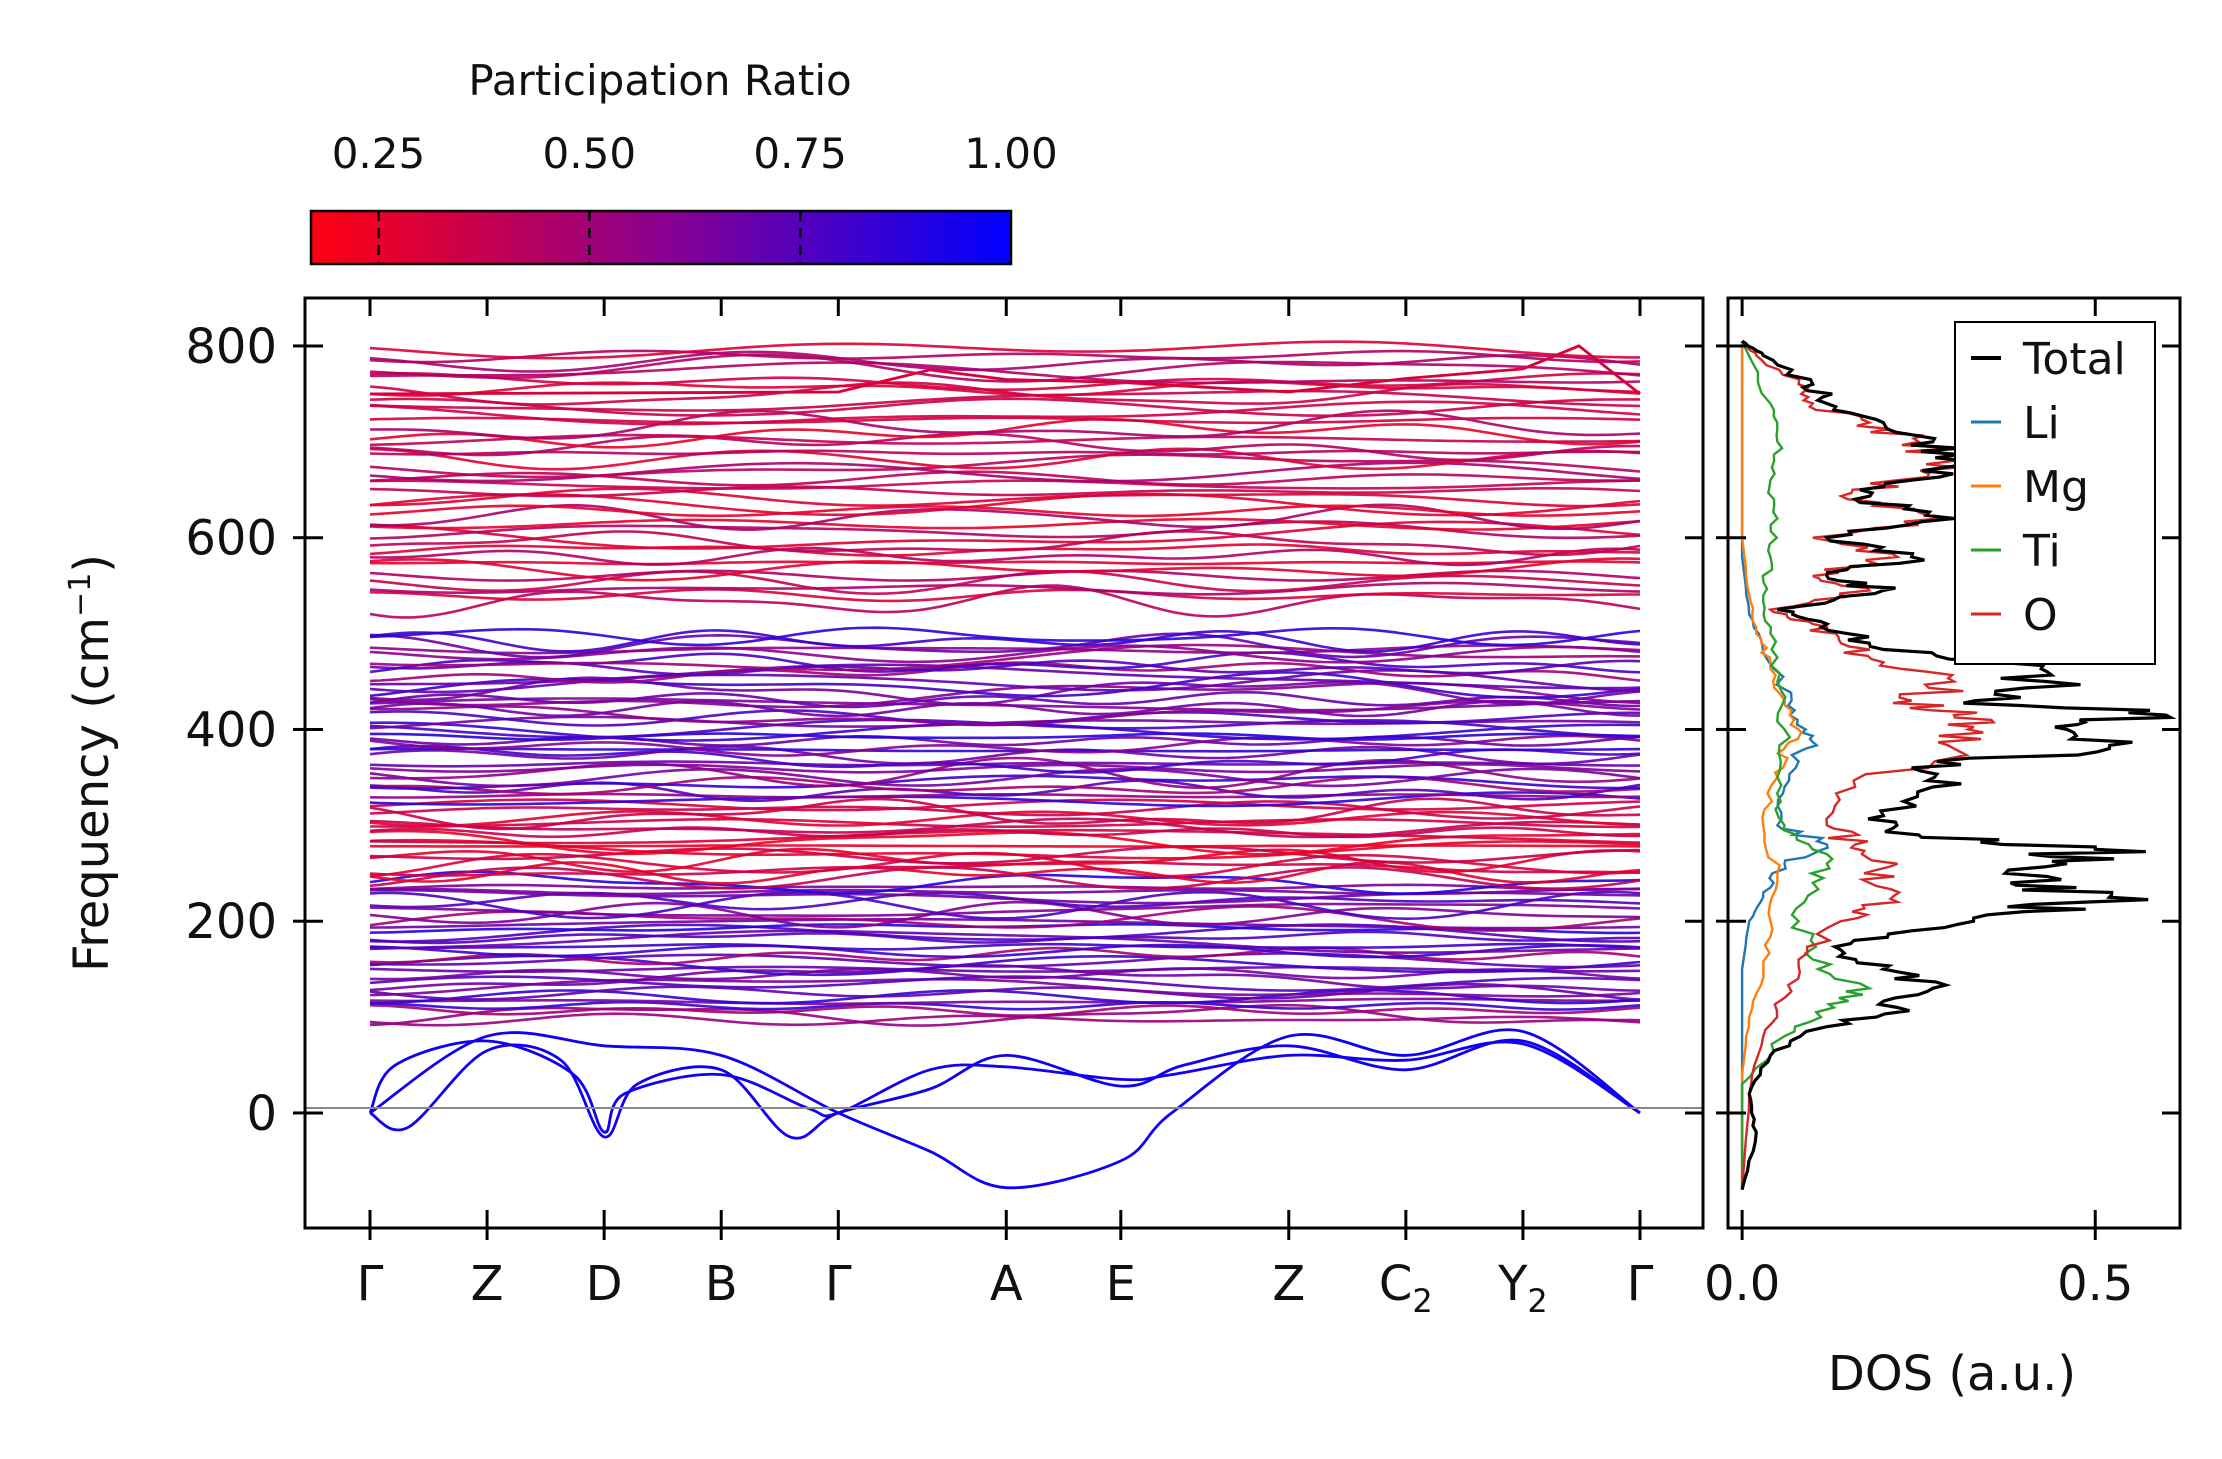 The width and height of the screenshot is (2222, 1459). Describe the element at coordinates (1952, 1374) in the screenshot. I see `dos-axis-label: DOS (a.u.)` at that location.